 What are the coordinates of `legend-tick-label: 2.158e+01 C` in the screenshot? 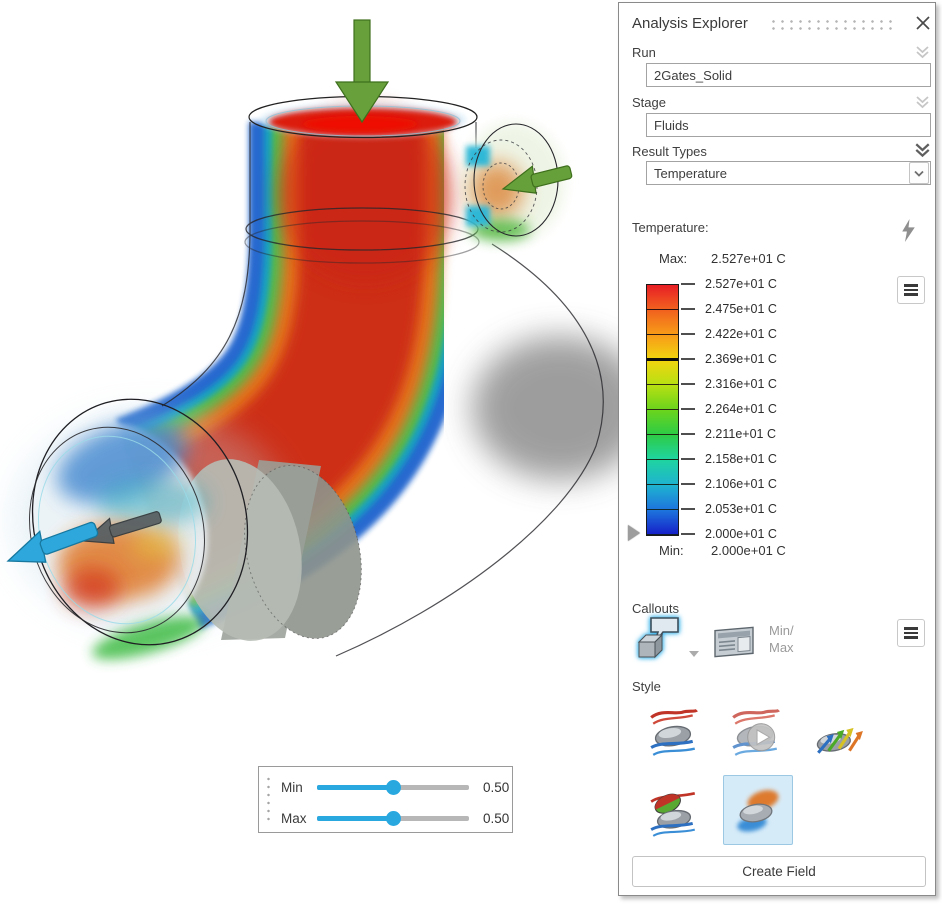 It's located at (741, 459).